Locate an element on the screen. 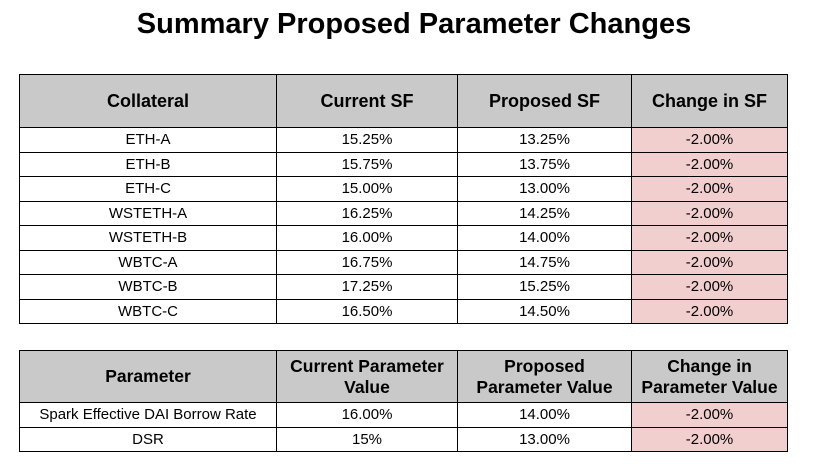 The height and width of the screenshot is (464, 828). data-row: WBTC-C 16.50% 14.50% -2.00% is located at coordinates (403, 311).